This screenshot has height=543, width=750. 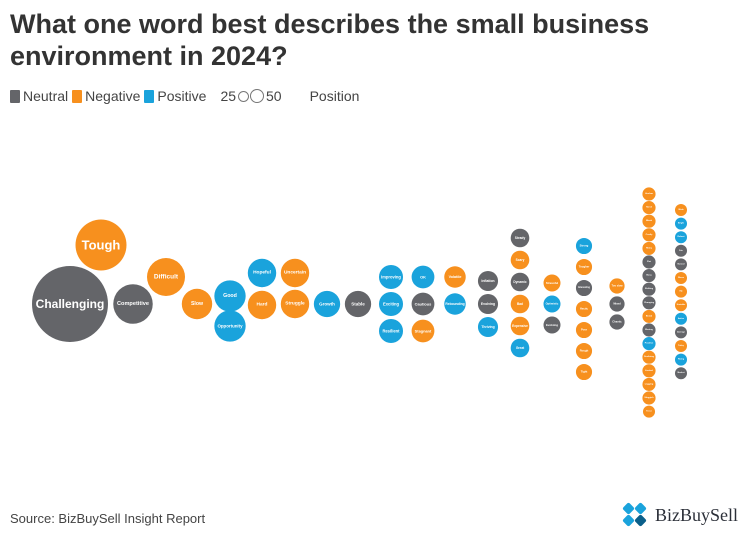 What do you see at coordinates (230, 326) in the screenshot?
I see `bubble-opportunity` at bounding box center [230, 326].